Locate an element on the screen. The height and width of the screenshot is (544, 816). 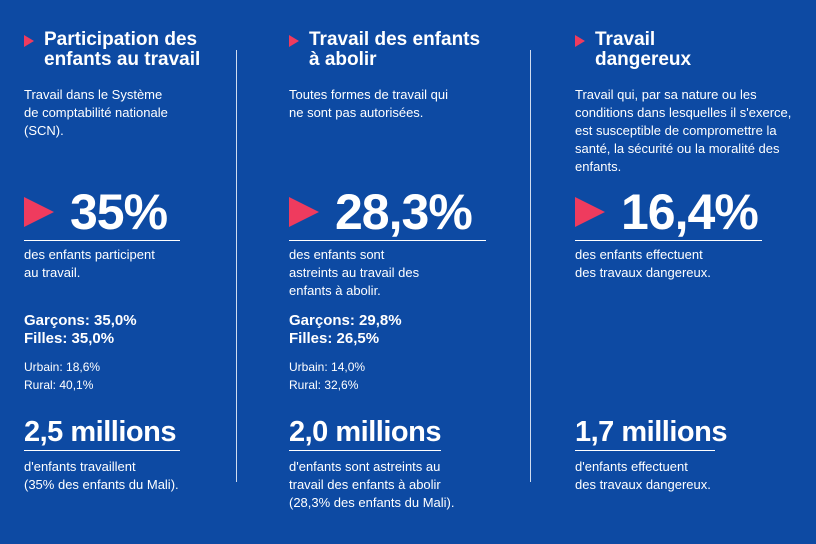
column-heading: Participation des enfants au travail is located at coordinates (124, 50).